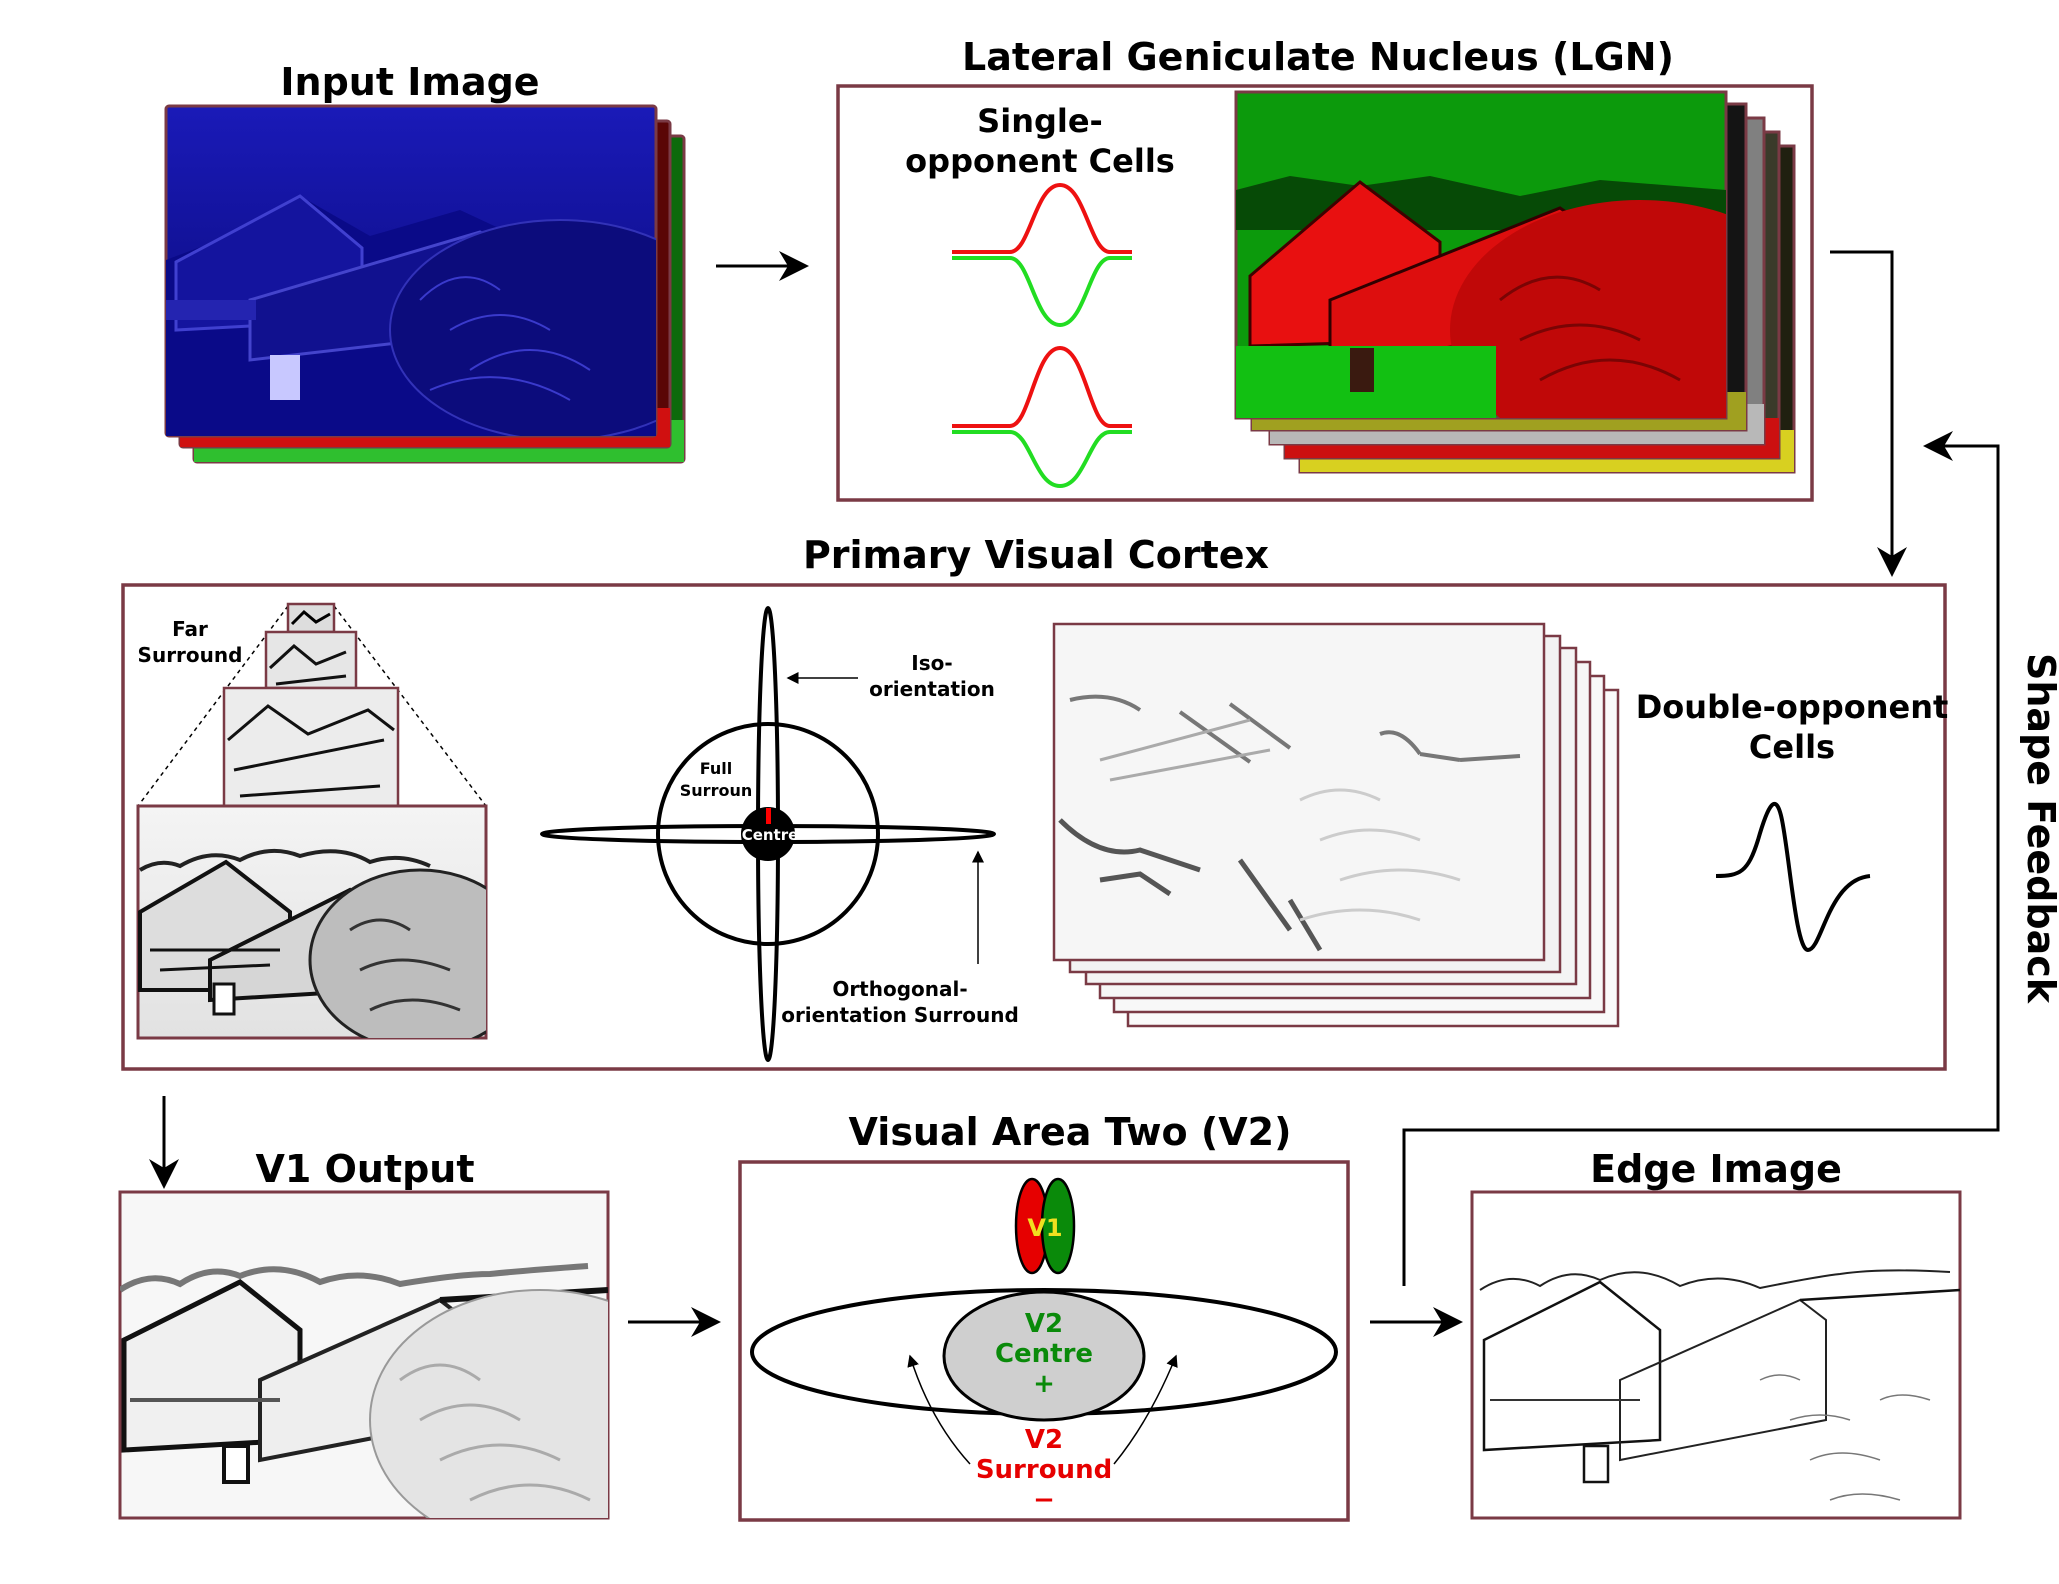 The image size is (2059, 1584). Describe the element at coordinates (932, 689) in the screenshot. I see `iso-orientation-label-line2: orientation` at that location.